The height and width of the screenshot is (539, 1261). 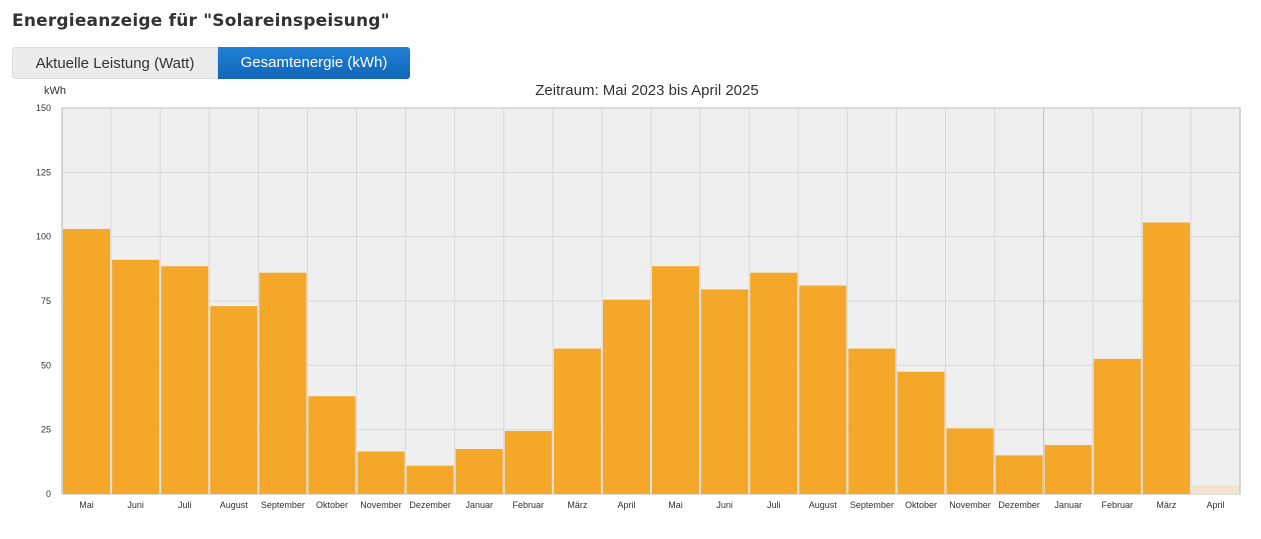 I want to click on y-tick-label: 150, so click(x=43, y=108).